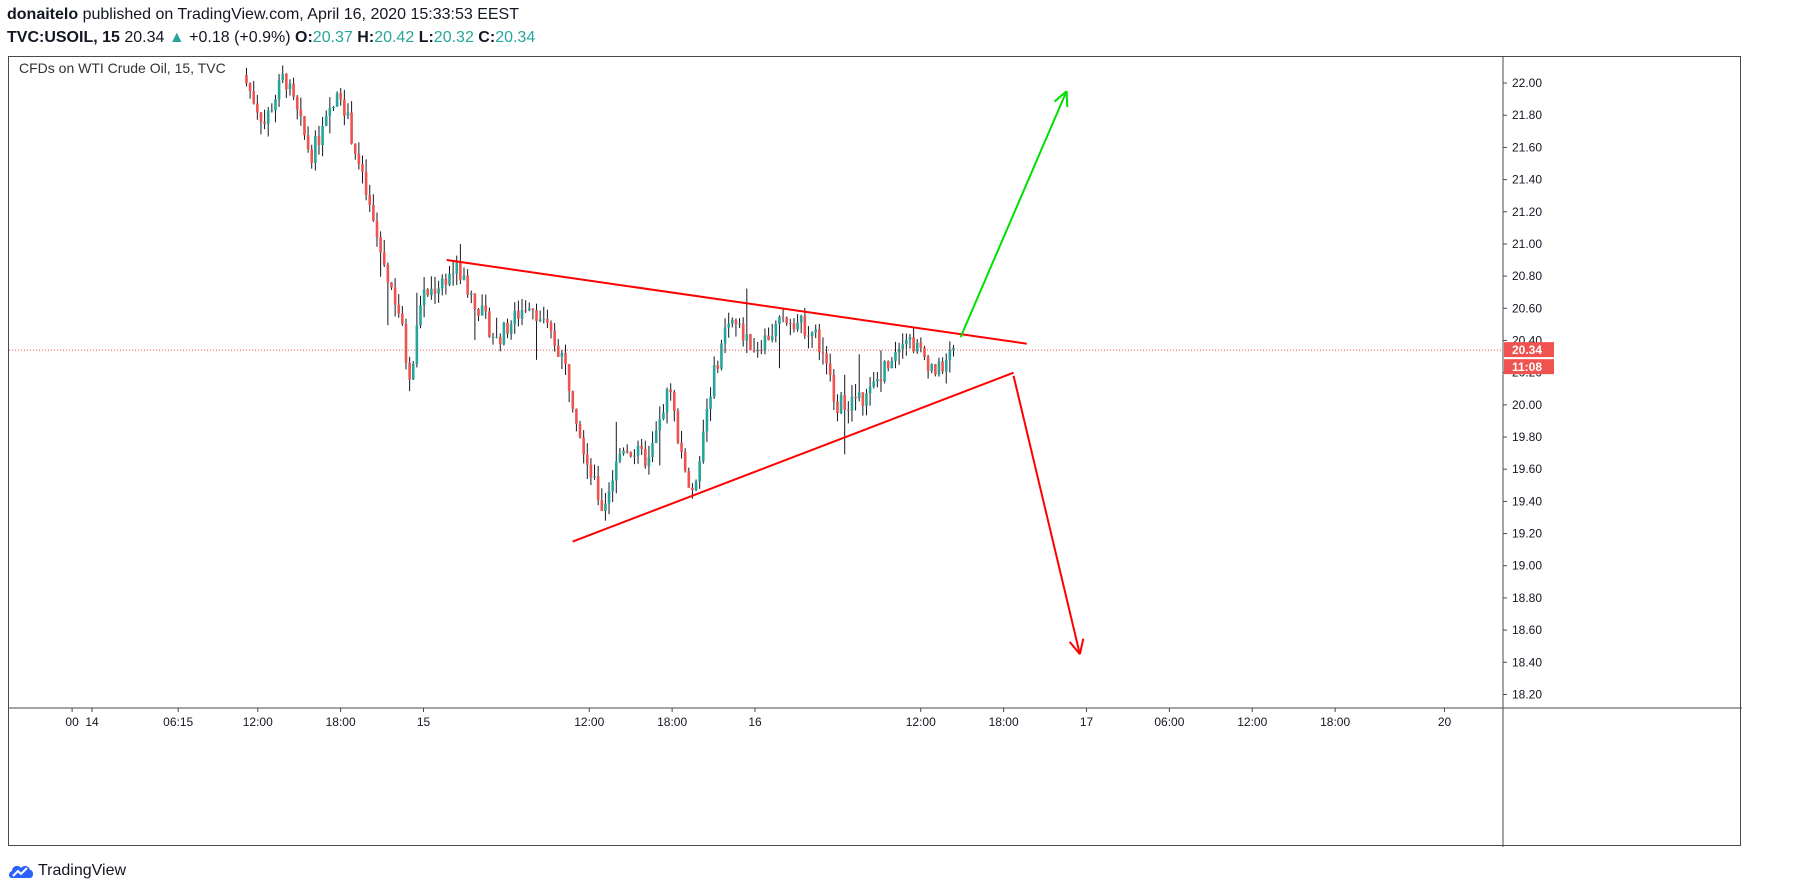  What do you see at coordinates (1527, 662) in the screenshot?
I see `y-tick-label: 18.40` at bounding box center [1527, 662].